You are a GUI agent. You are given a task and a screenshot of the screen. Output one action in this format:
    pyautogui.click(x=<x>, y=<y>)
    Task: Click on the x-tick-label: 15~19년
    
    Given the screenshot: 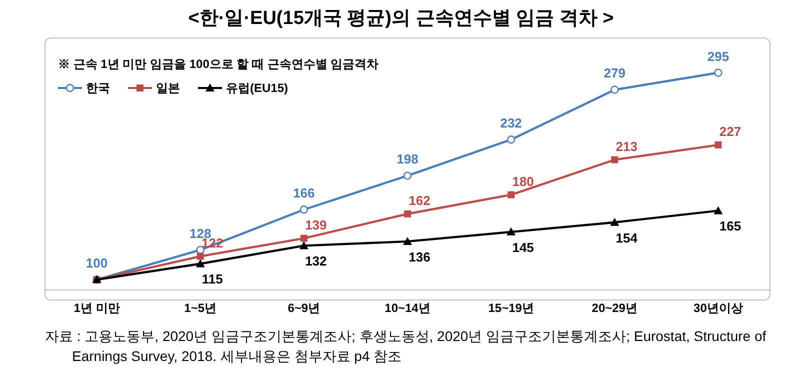 What is the action you would take?
    pyautogui.click(x=511, y=308)
    